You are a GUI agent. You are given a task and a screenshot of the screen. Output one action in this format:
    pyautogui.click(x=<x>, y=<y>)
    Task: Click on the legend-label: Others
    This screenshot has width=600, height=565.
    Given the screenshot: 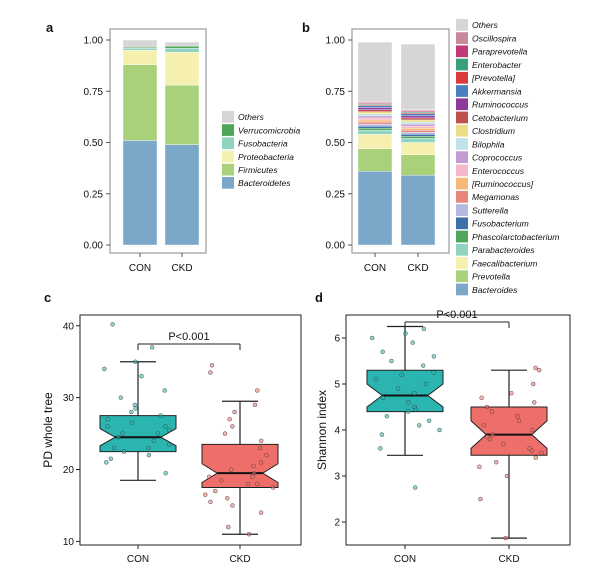 What is the action you would take?
    pyautogui.click(x=485, y=25)
    